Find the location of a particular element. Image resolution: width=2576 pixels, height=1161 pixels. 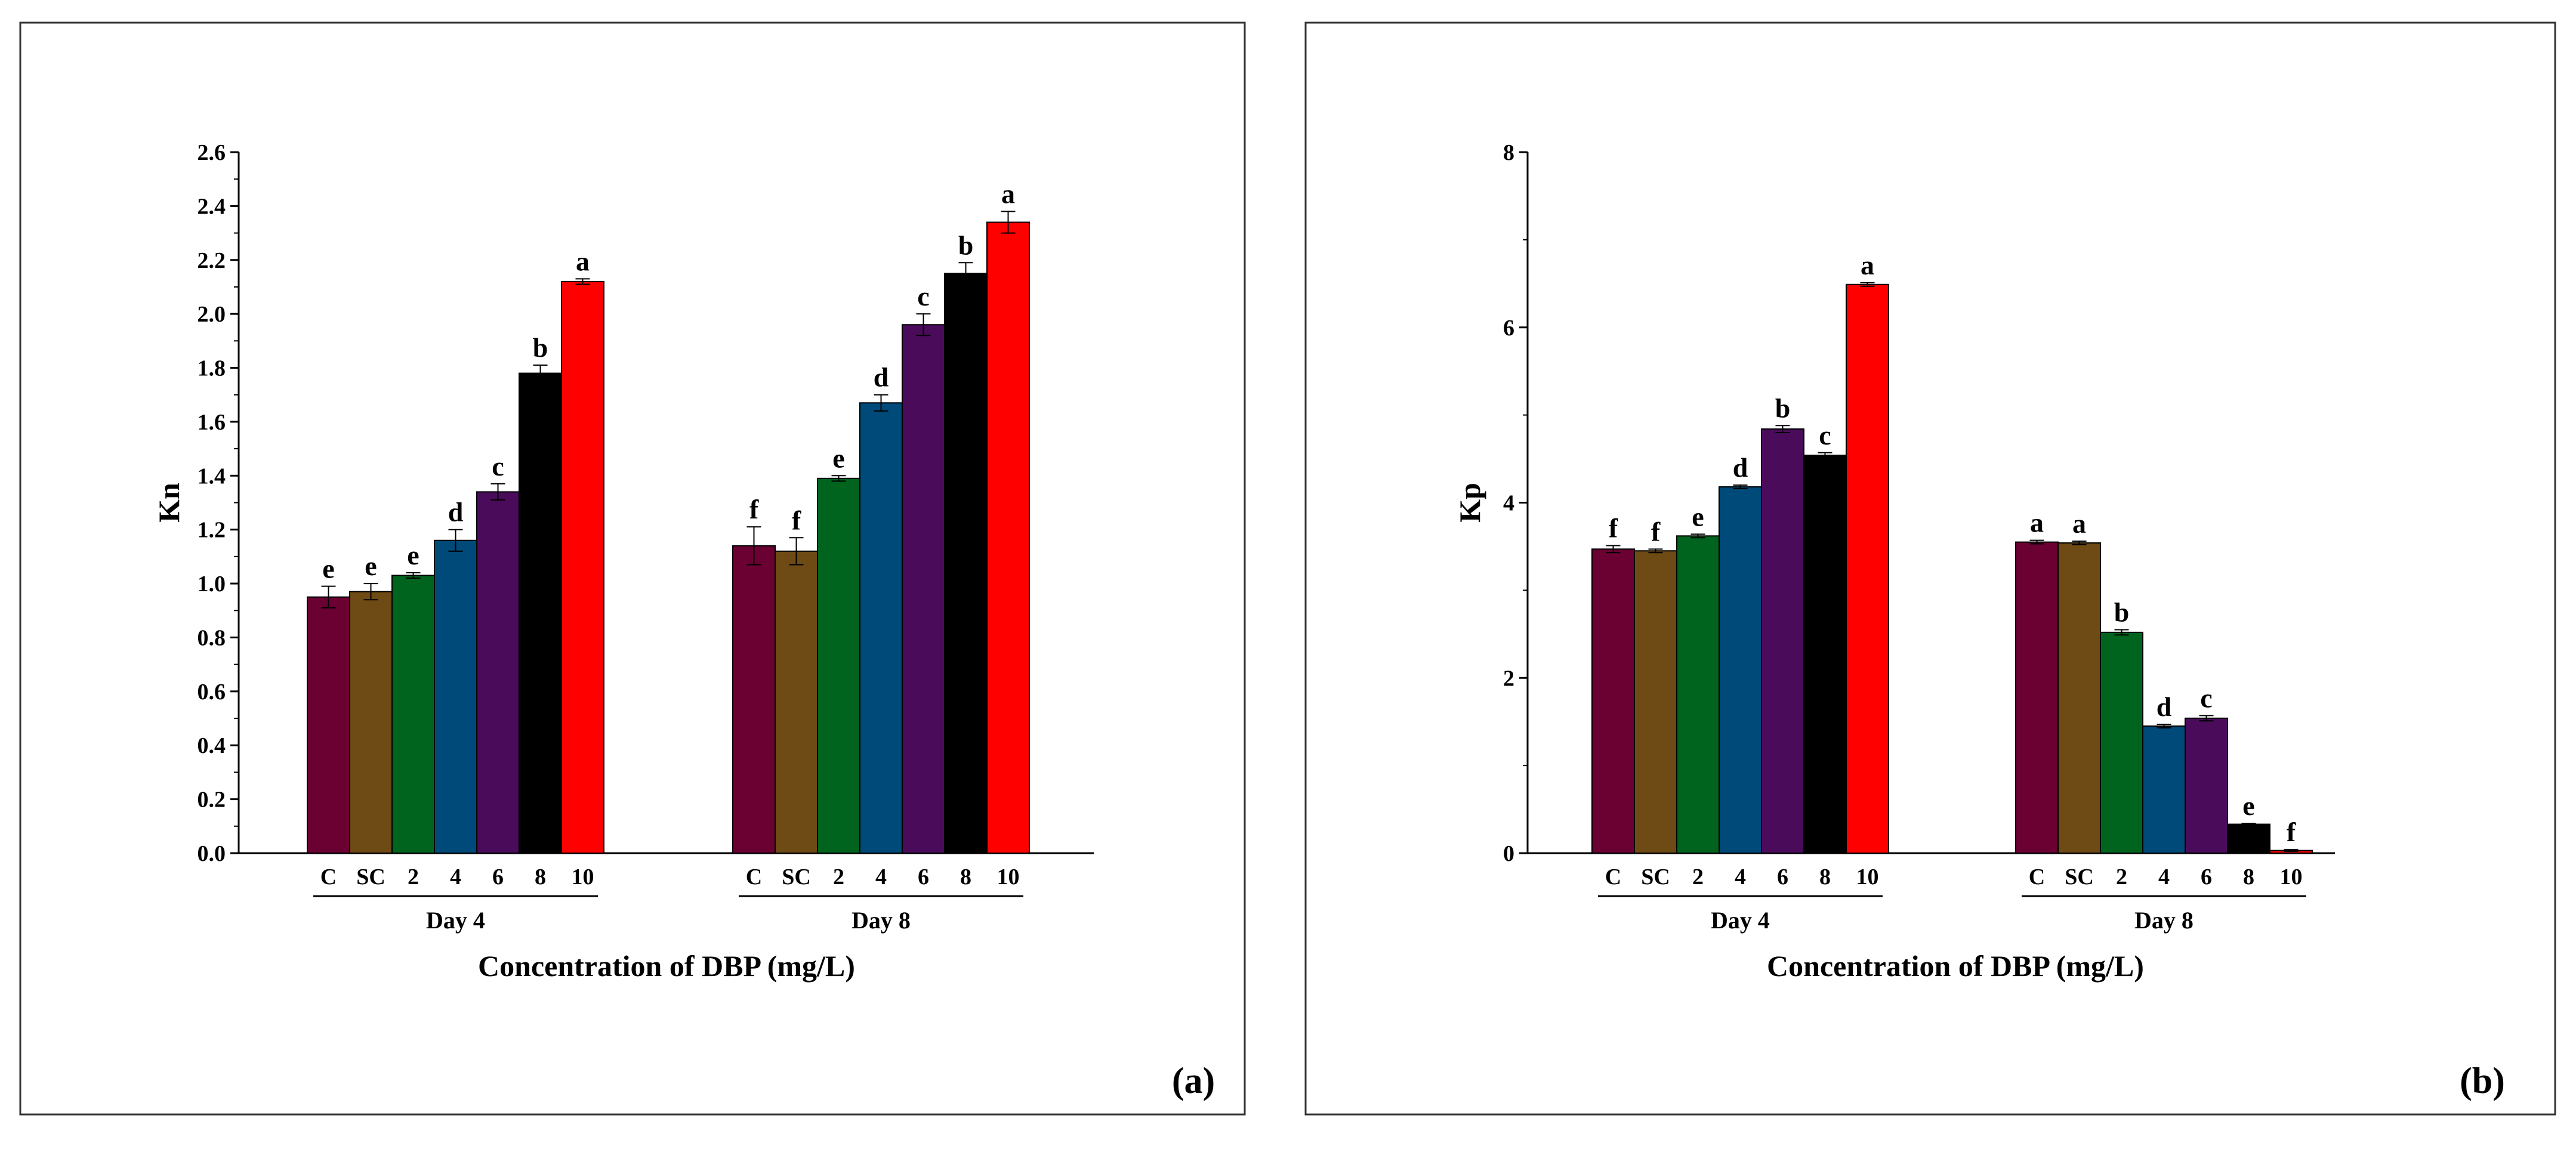

y-tick-label: 6 is located at coordinates (1508, 328).